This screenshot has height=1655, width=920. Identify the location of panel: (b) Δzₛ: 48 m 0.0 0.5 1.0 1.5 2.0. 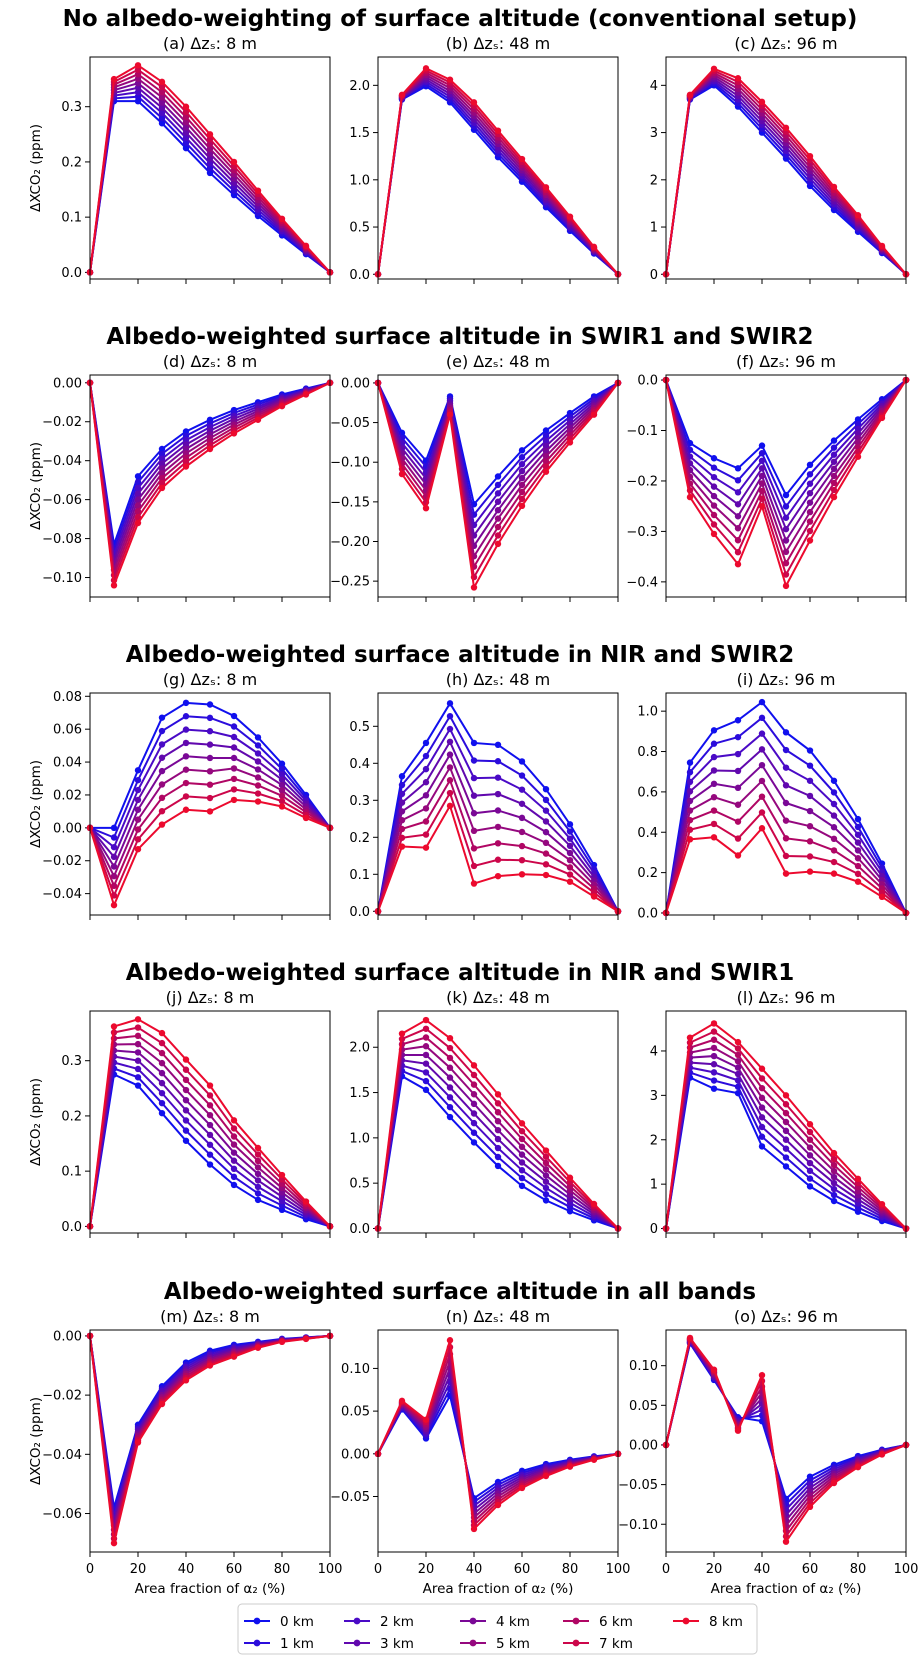
(485, 159).